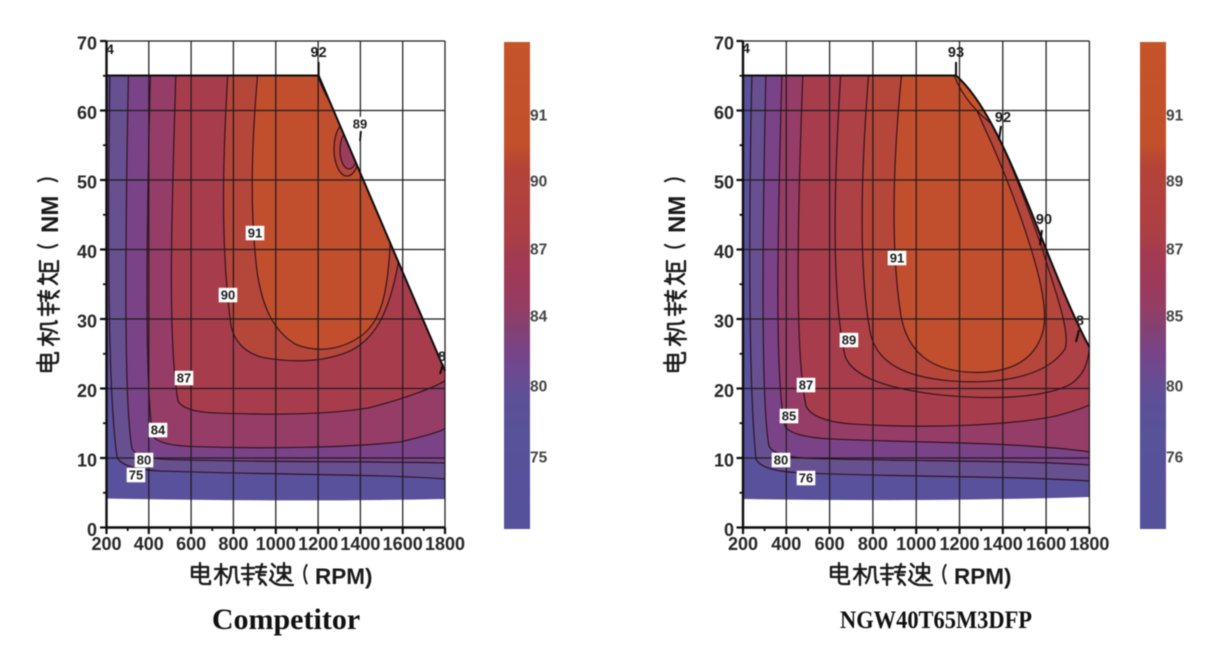  What do you see at coordinates (956, 53) in the screenshot?
I see `svg-text: 93` at bounding box center [956, 53].